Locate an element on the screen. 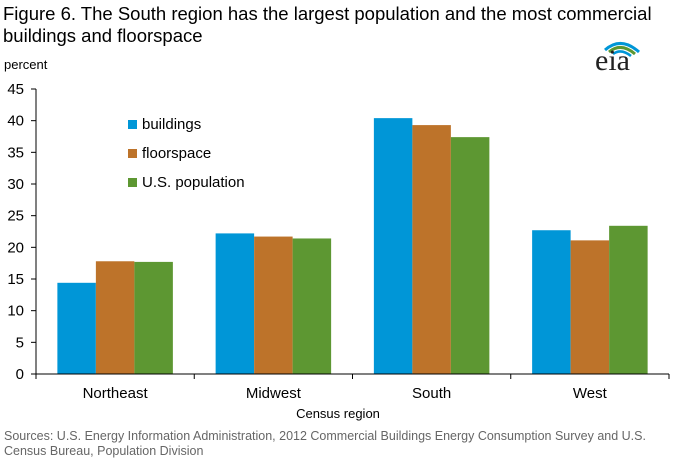  category-labels: Northeast Midwest South West is located at coordinates (345, 393).